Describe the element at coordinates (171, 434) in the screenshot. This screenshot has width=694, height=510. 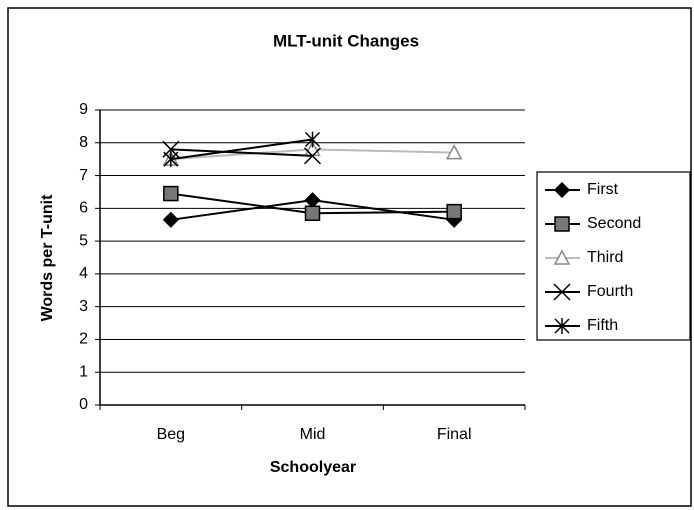
I see `x-tick-label: Beg` at that location.